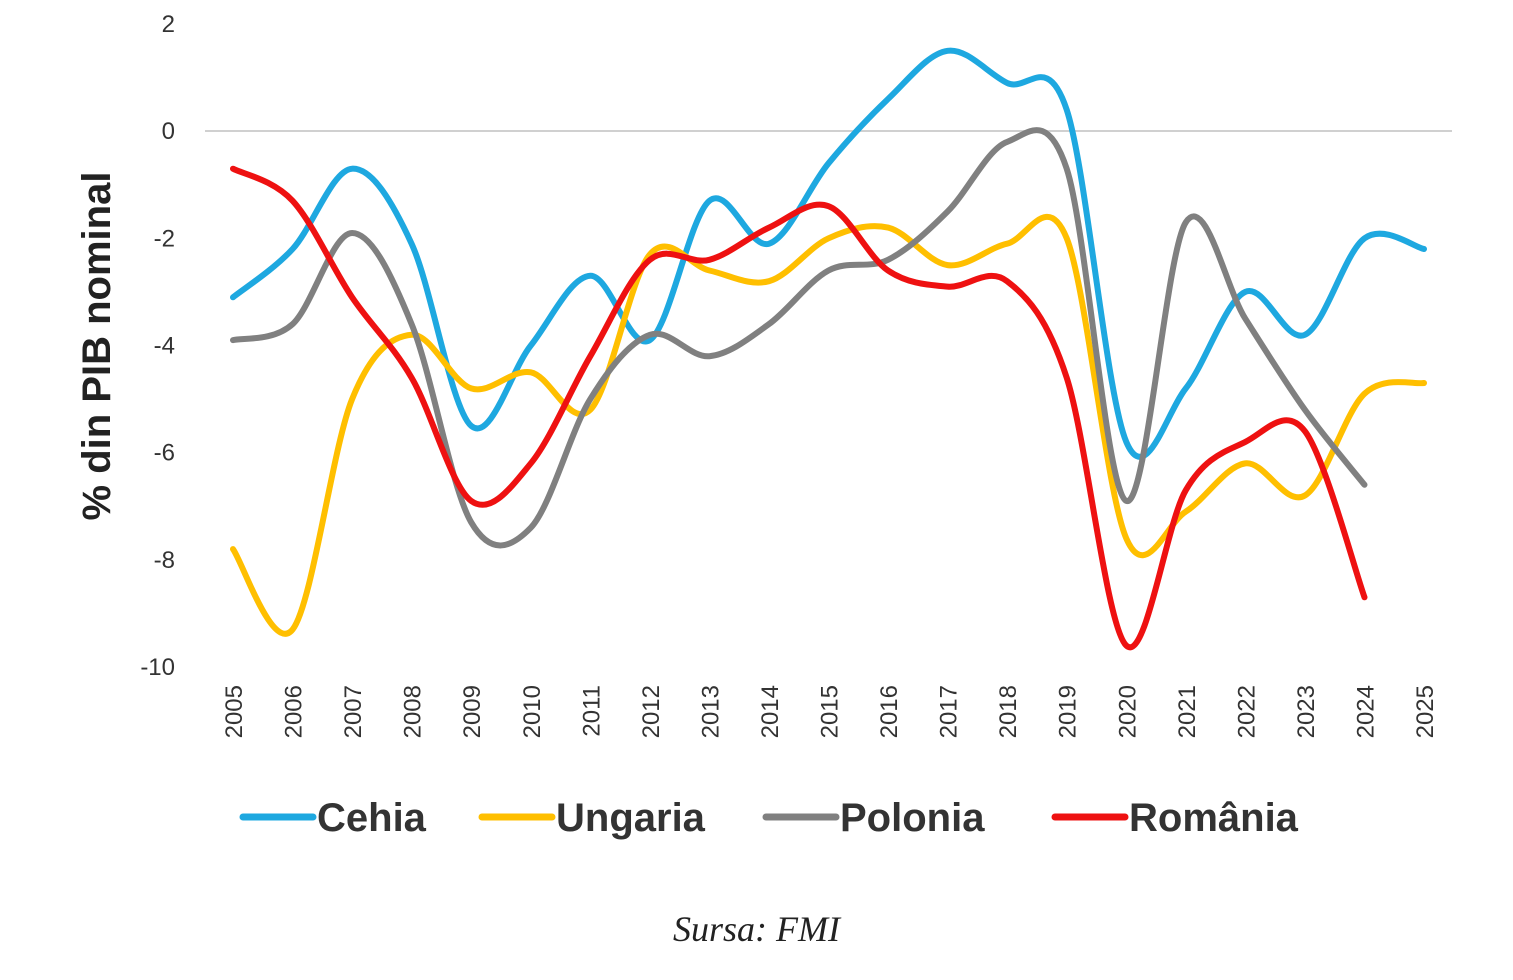 The width and height of the screenshot is (1513, 980). Describe the element at coordinates (949, 711) in the screenshot. I see `x-tick-label: 2017` at that location.